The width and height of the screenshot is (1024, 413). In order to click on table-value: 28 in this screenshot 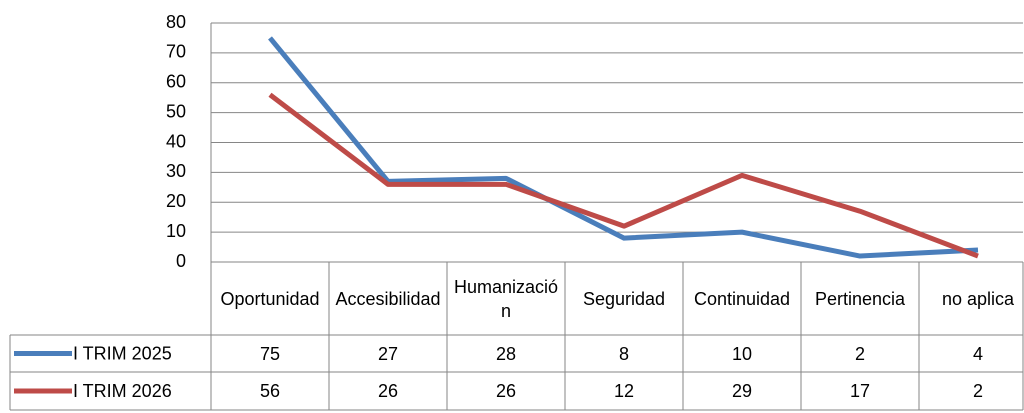, I will do `click(506, 353)`.